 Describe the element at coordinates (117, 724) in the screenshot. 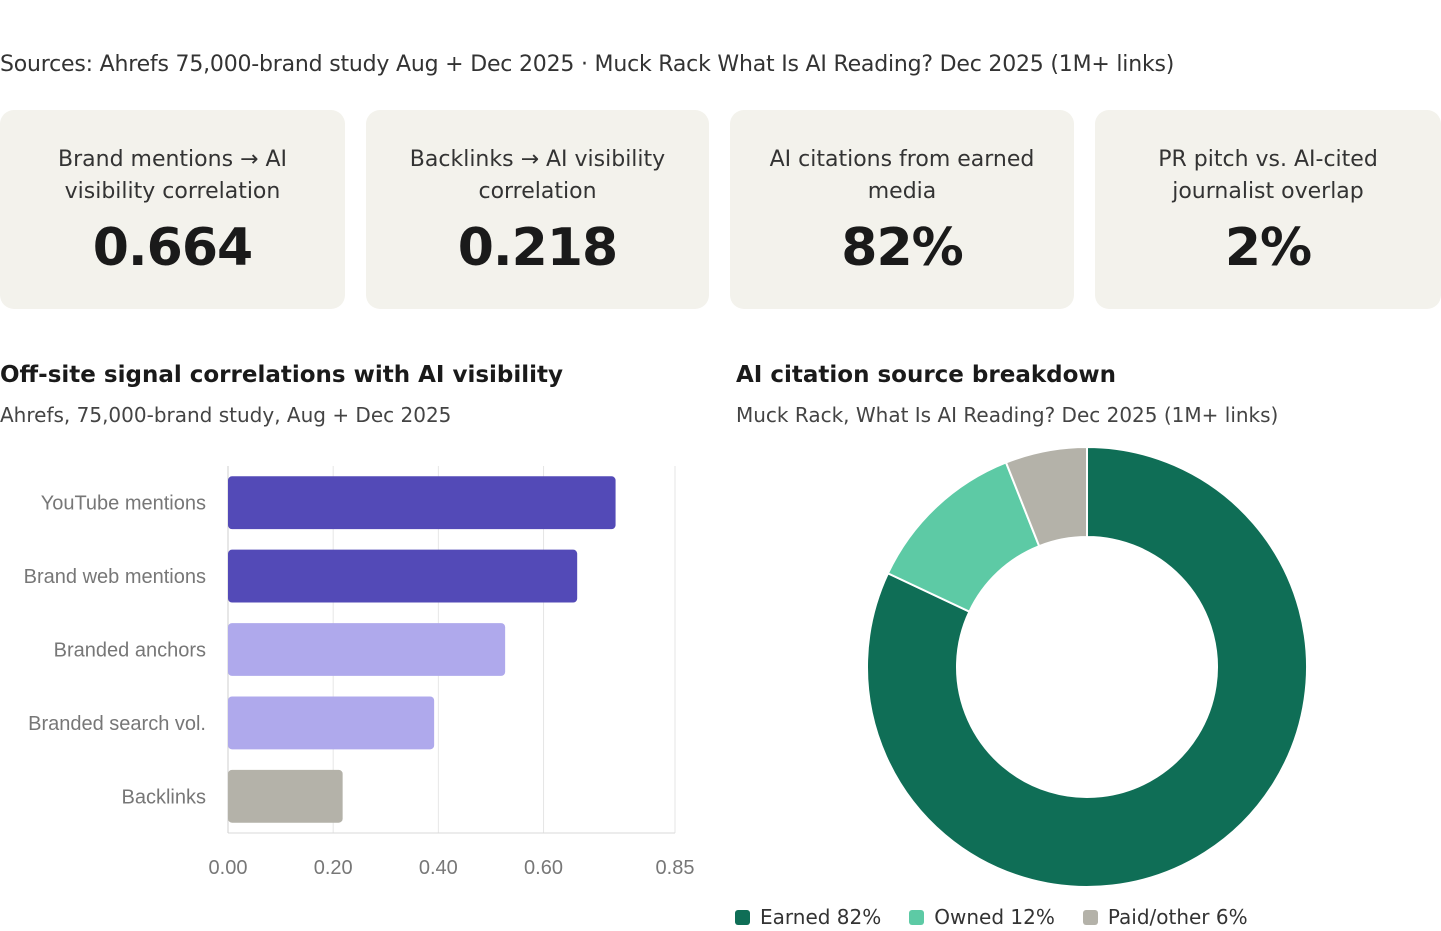

I see `y-tick-label: Branded search vol.` at that location.